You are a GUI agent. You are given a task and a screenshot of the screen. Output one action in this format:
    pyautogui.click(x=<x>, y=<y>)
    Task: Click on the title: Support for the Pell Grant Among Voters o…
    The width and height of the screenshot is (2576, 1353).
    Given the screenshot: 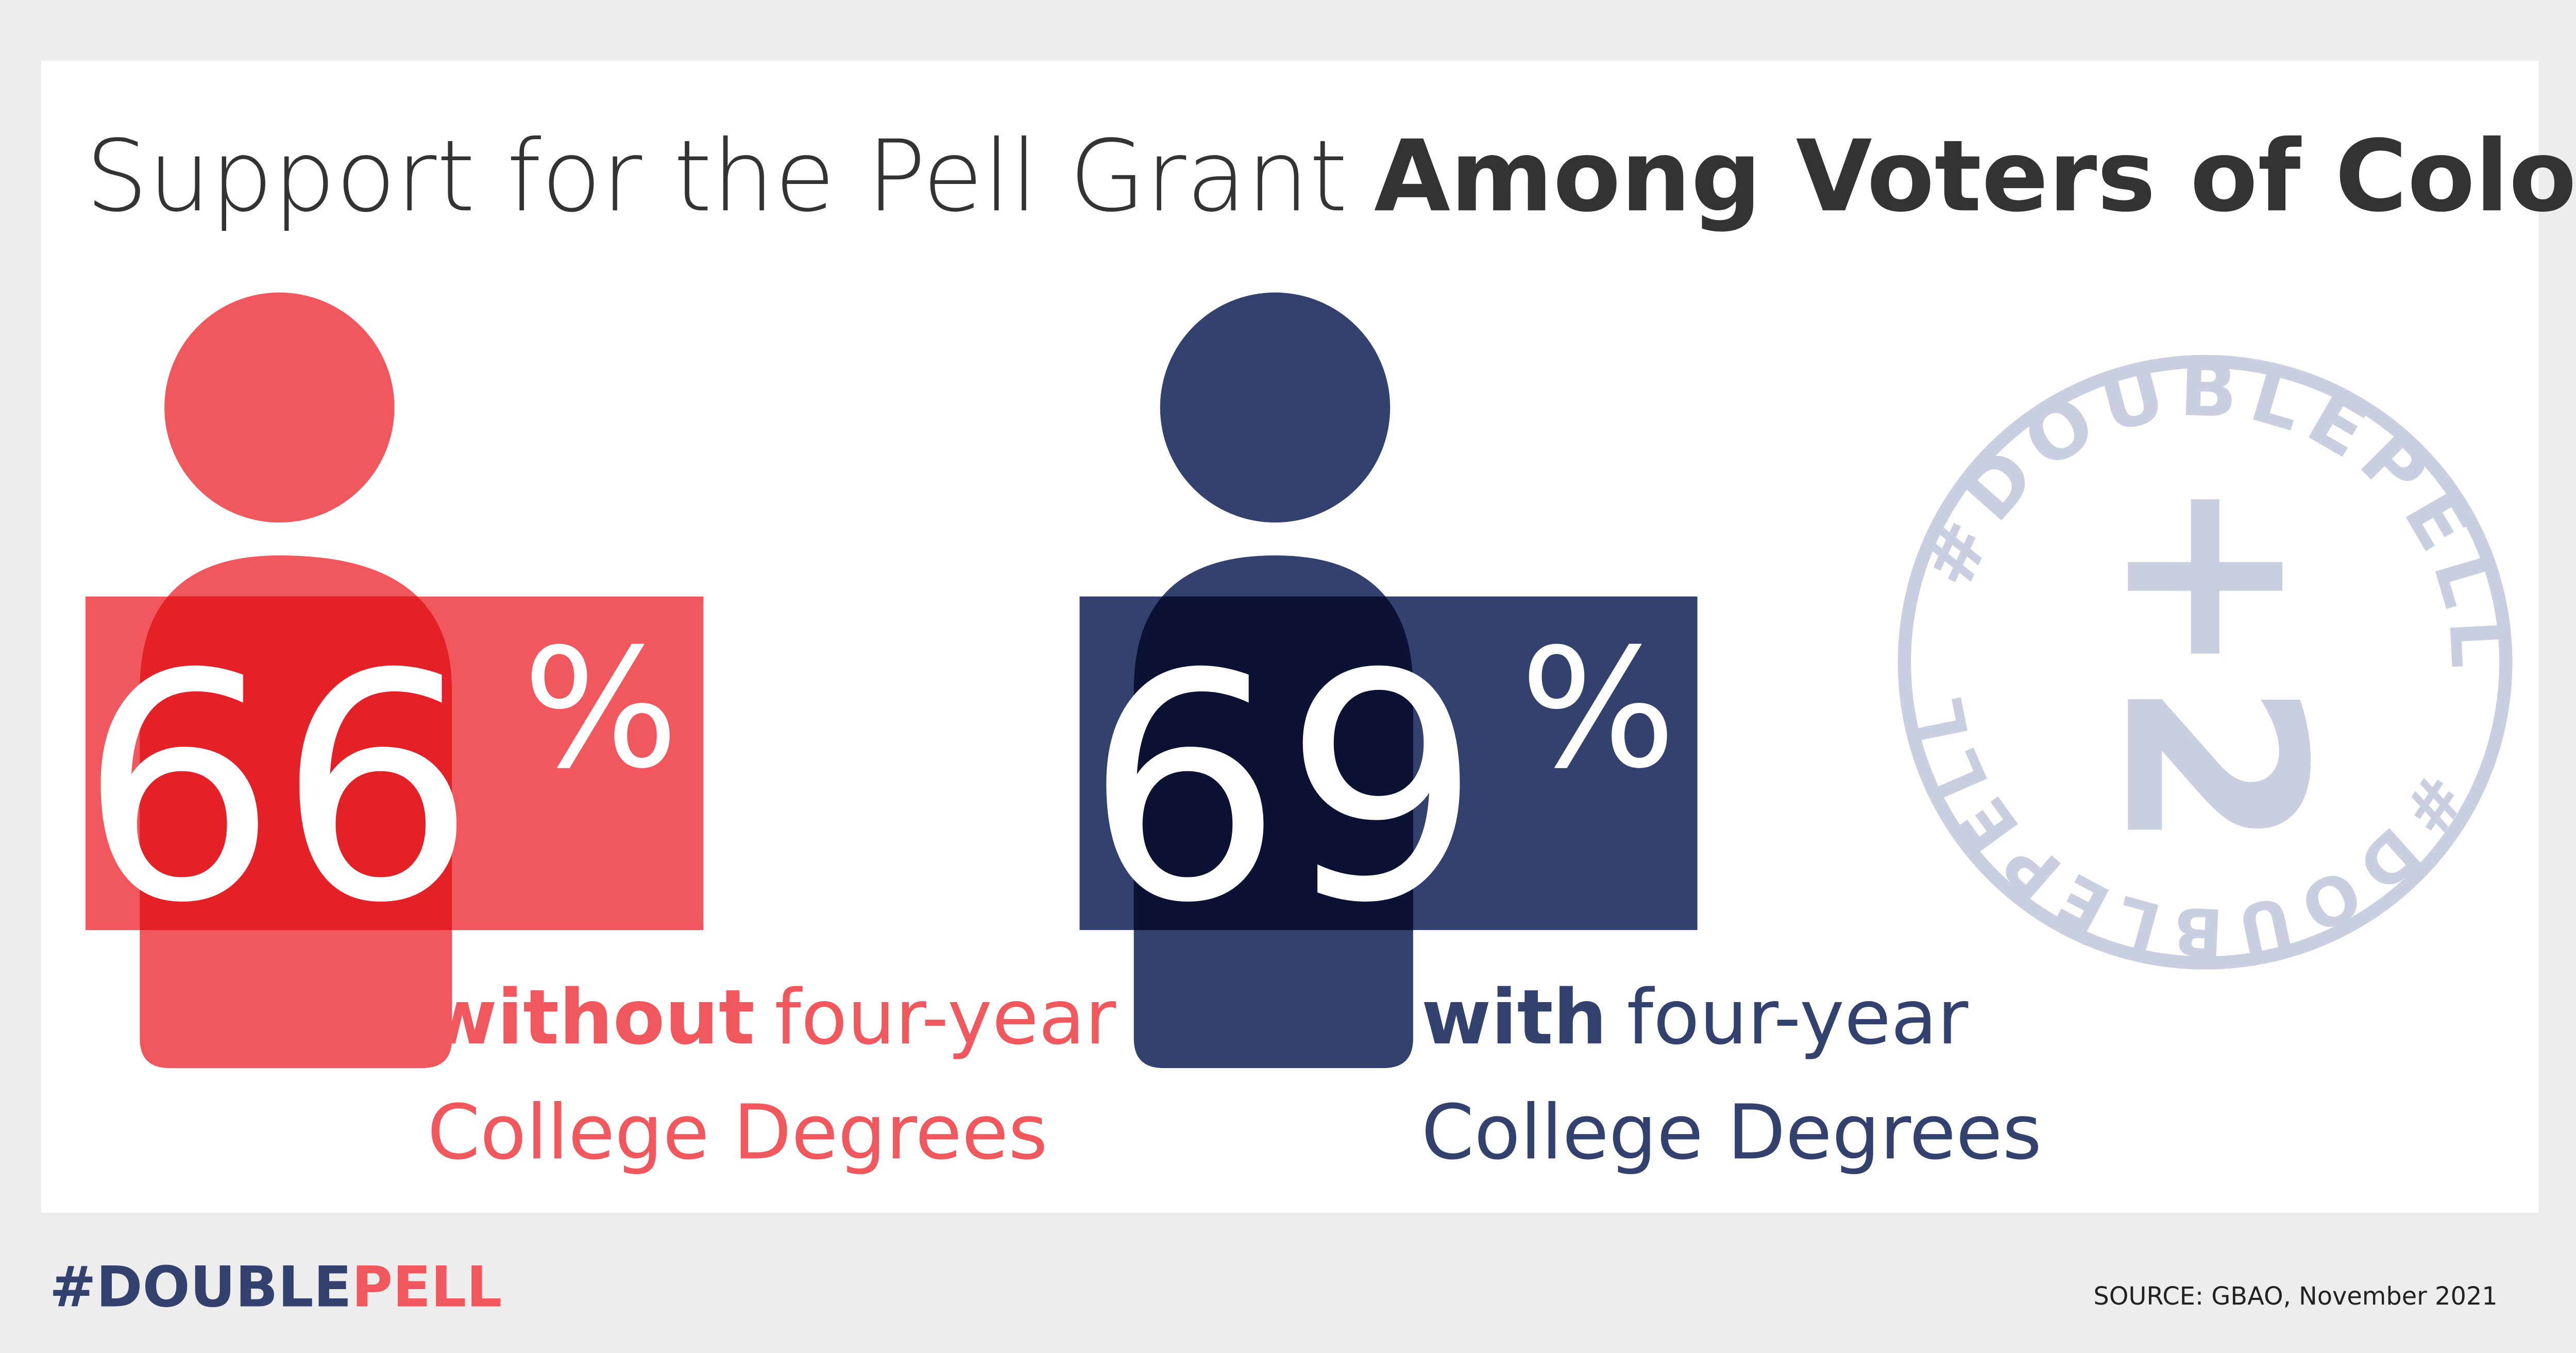 What is the action you would take?
    pyautogui.click(x=1331, y=176)
    